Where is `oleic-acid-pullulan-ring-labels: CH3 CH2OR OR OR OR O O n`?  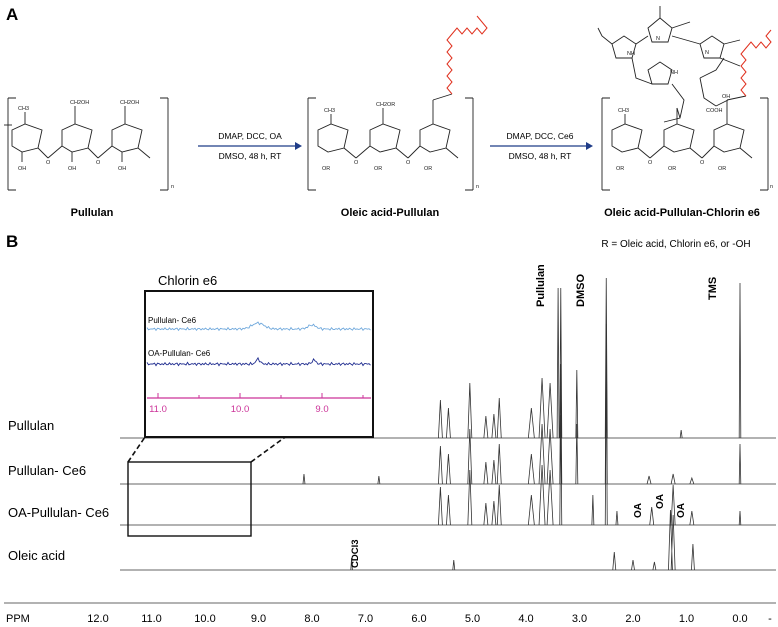 oleic-acid-pullulan-ring-labels: CH3 CH2OR OR OR OR O O n is located at coordinates (400, 146).